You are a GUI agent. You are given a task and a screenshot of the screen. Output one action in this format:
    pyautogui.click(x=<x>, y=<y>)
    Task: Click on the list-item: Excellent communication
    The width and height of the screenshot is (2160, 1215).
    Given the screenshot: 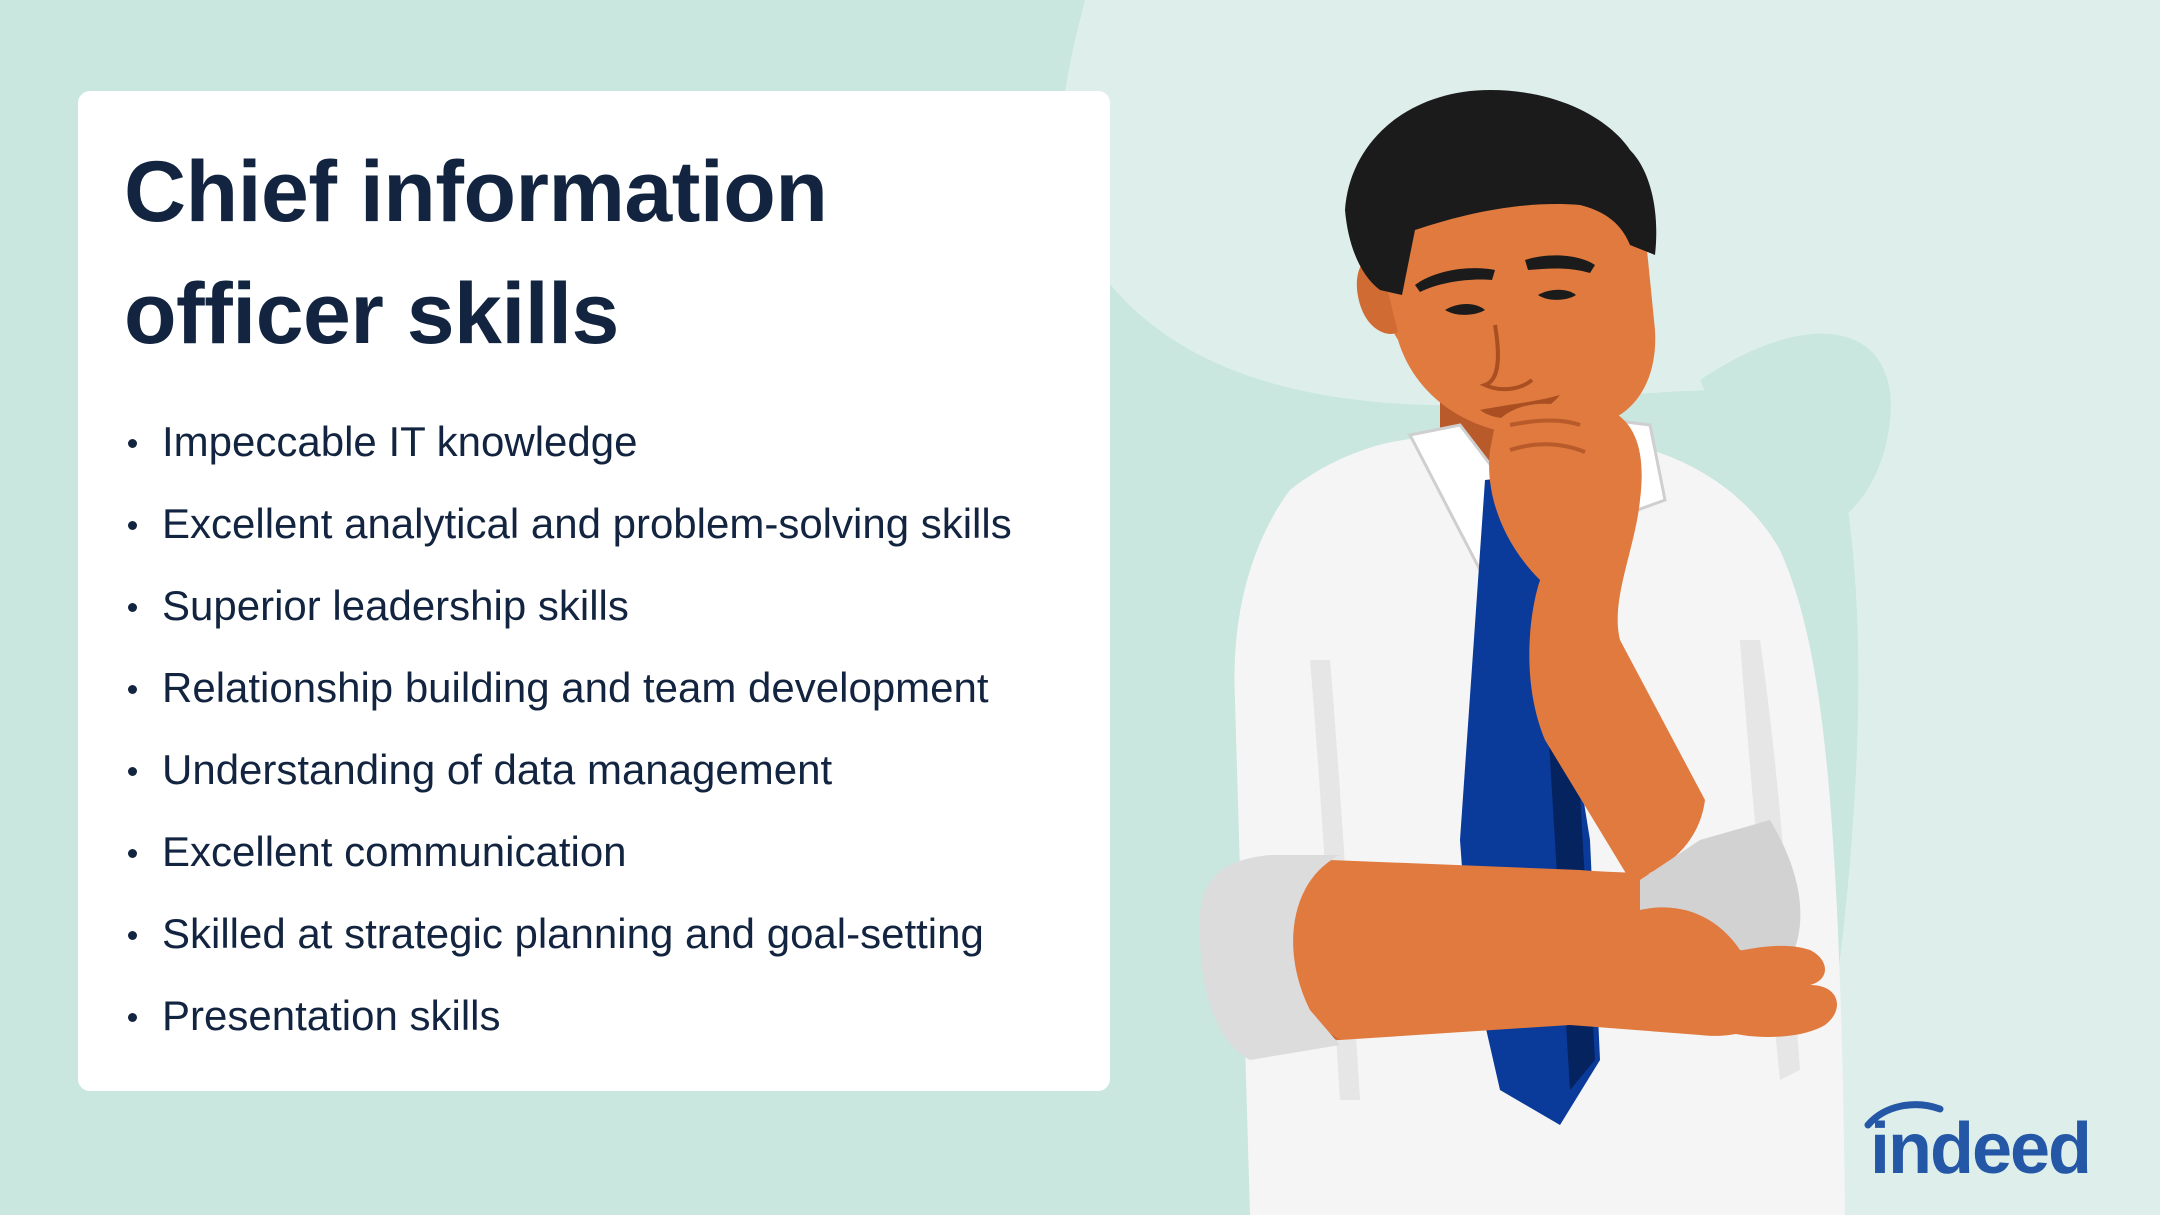 What is the action you would take?
    pyautogui.click(x=597, y=864)
    